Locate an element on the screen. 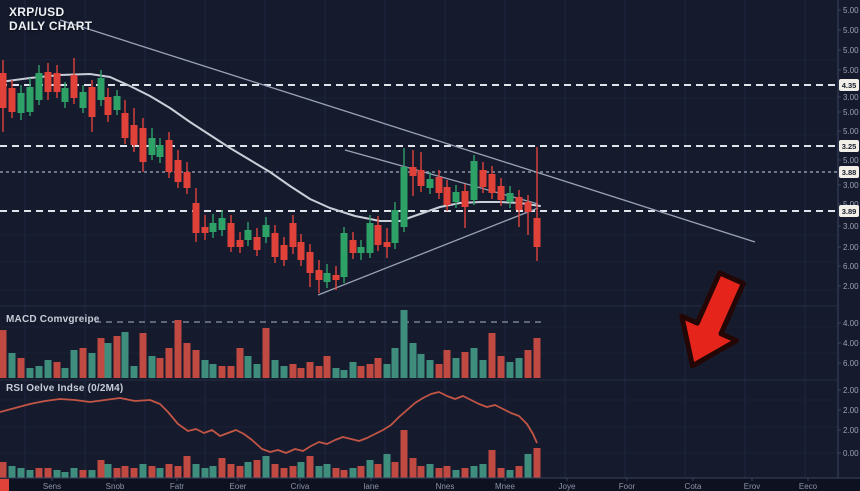 The height and width of the screenshot is (491, 860). price-tick-label: 0.00 is located at coordinates (851, 453).